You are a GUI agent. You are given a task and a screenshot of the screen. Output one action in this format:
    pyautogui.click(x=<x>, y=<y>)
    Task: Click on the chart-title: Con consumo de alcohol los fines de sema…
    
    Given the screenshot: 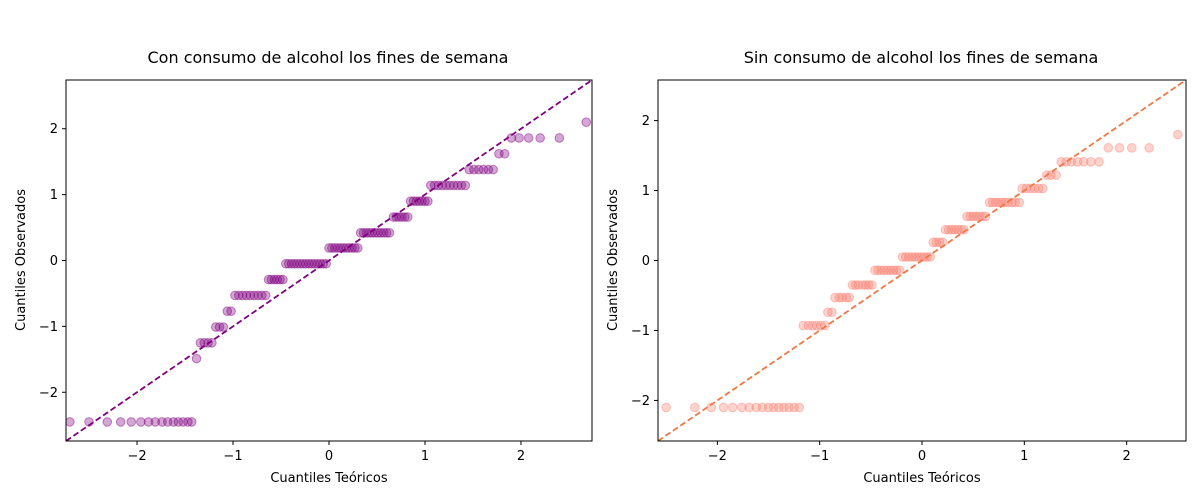 What is the action you would take?
    pyautogui.click(x=328, y=57)
    